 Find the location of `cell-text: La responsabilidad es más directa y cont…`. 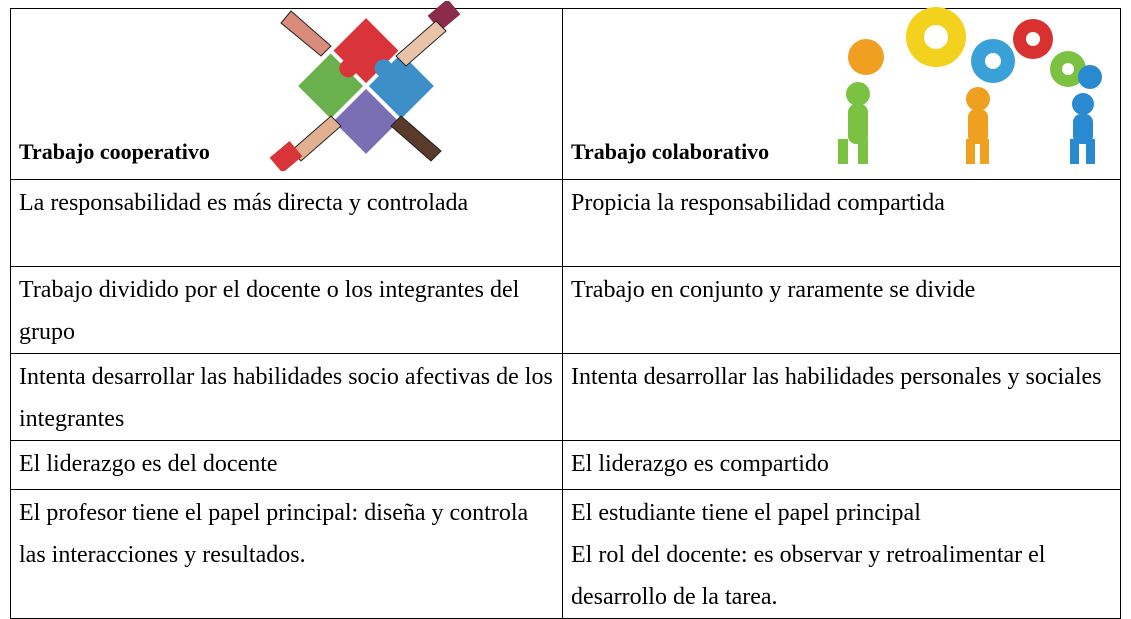

cell-text: La responsabilidad es más directa y cont… is located at coordinates (244, 203).